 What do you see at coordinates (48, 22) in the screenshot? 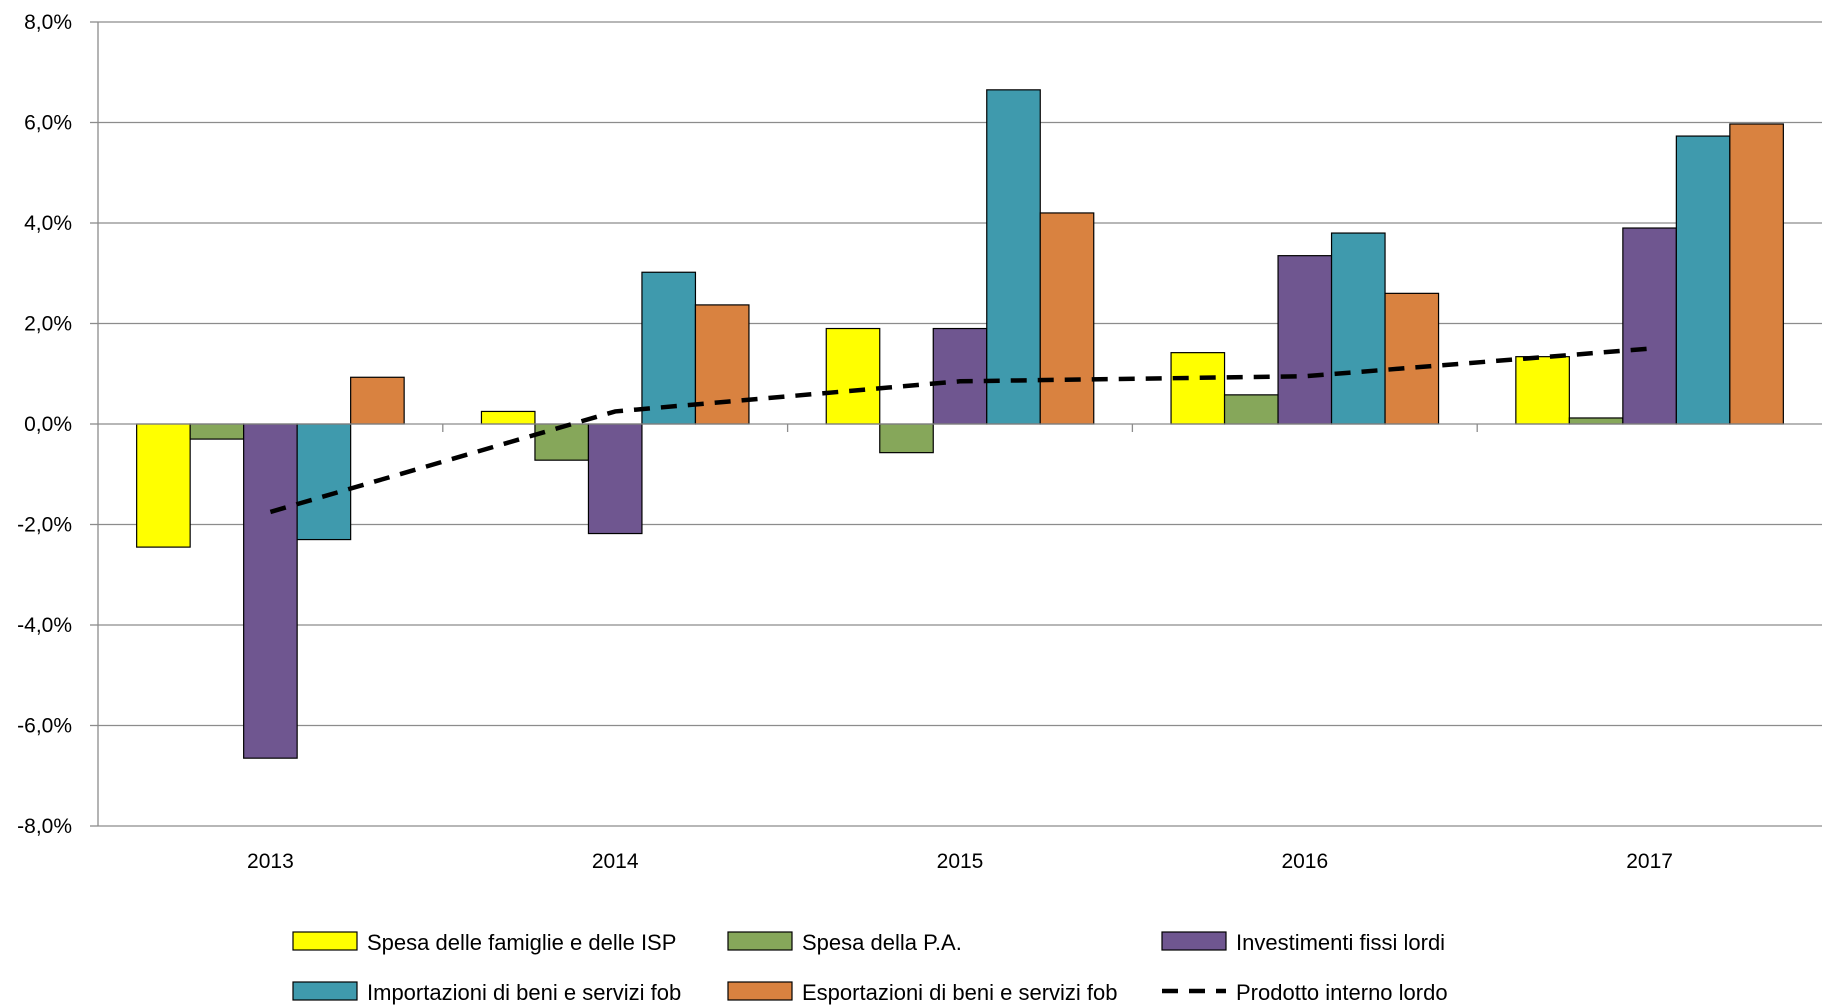
I see `y-tick-label: 8,0%` at bounding box center [48, 22].